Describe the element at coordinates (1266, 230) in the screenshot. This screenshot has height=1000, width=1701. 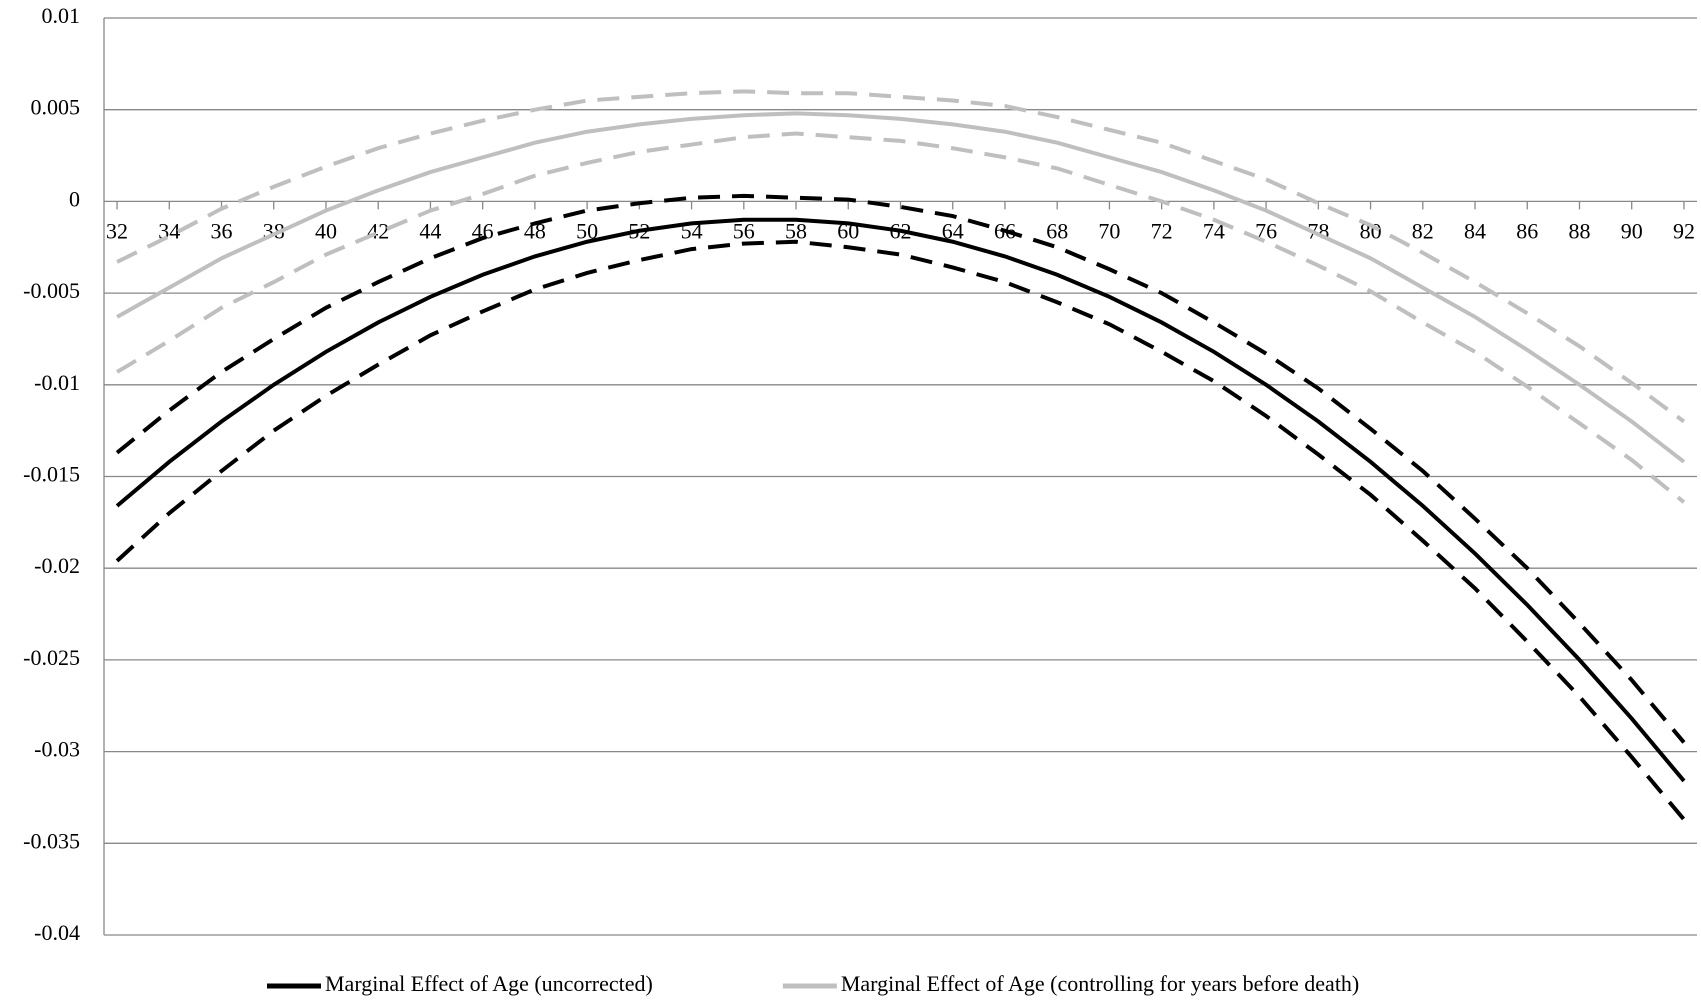
I see `x-tick-label: 76` at that location.